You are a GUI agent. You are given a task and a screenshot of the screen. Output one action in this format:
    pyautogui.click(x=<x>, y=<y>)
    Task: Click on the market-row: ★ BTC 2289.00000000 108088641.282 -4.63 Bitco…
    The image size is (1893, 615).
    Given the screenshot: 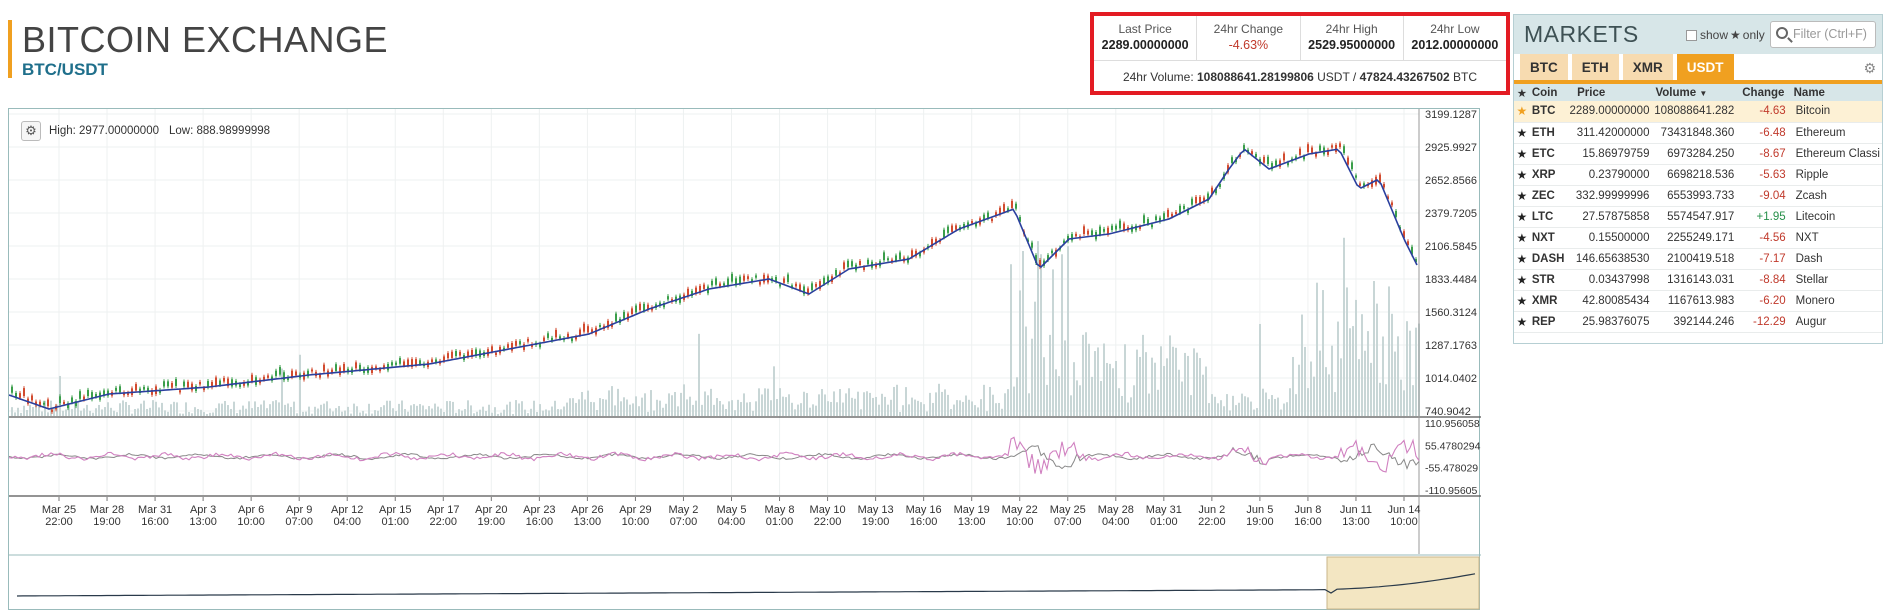 What is the action you would take?
    pyautogui.click(x=1698, y=112)
    